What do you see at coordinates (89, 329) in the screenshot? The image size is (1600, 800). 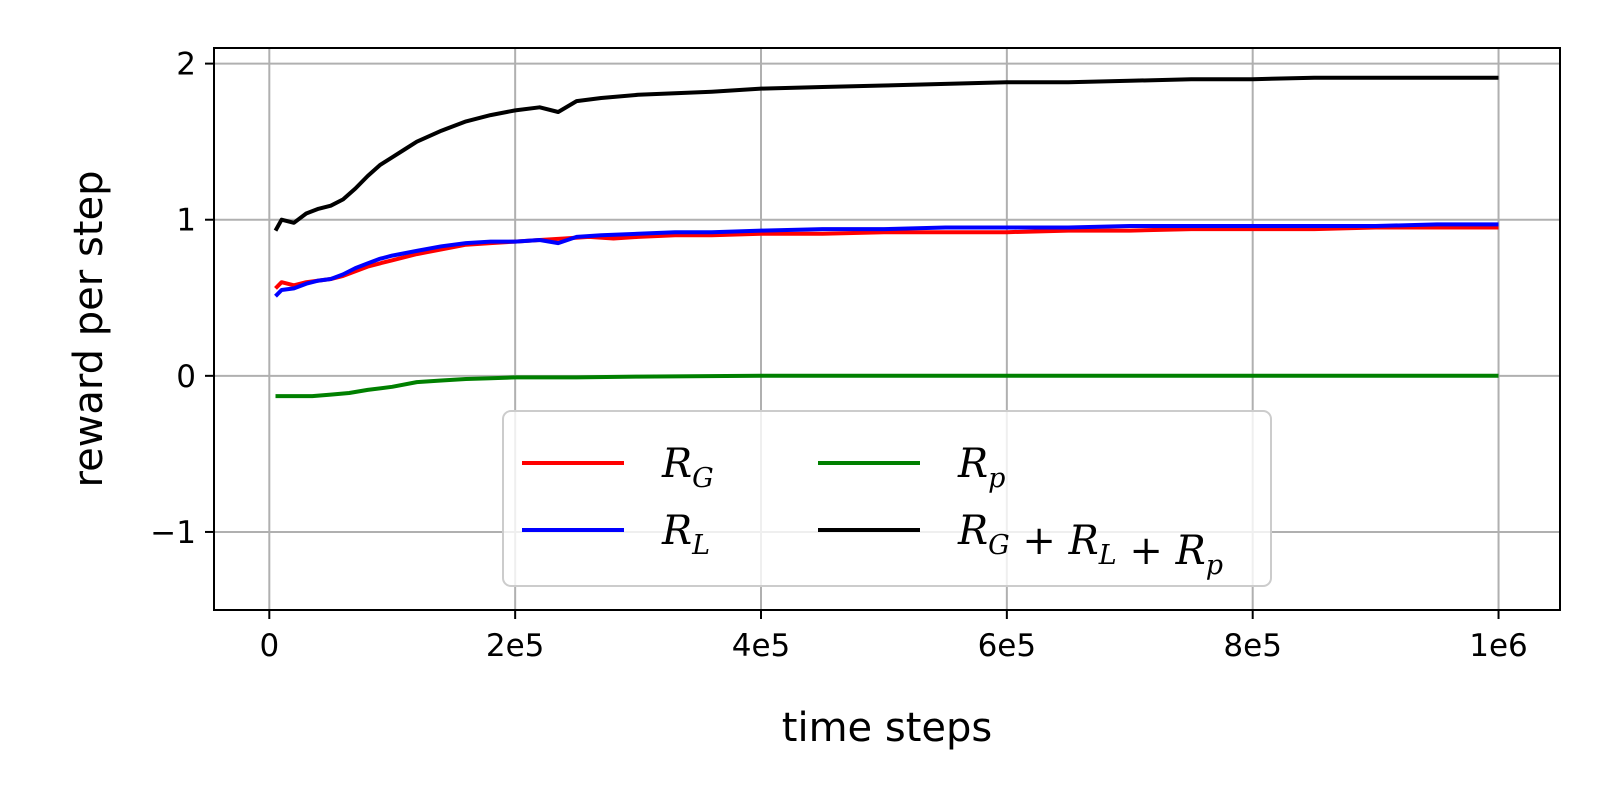 I see `y-axis-title: reward per step` at bounding box center [89, 329].